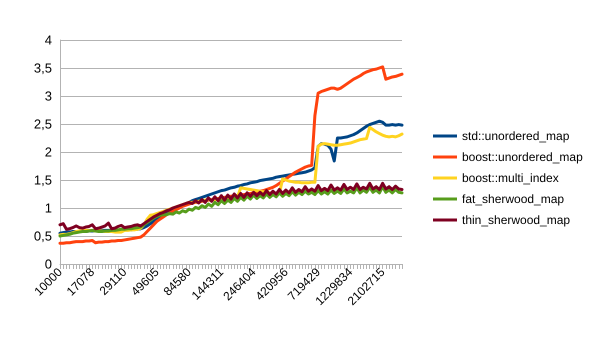 Image resolution: width=605 pixels, height=340 pixels. Describe the element at coordinates (43, 180) in the screenshot. I see `y-tick-label: 1,5` at that location.